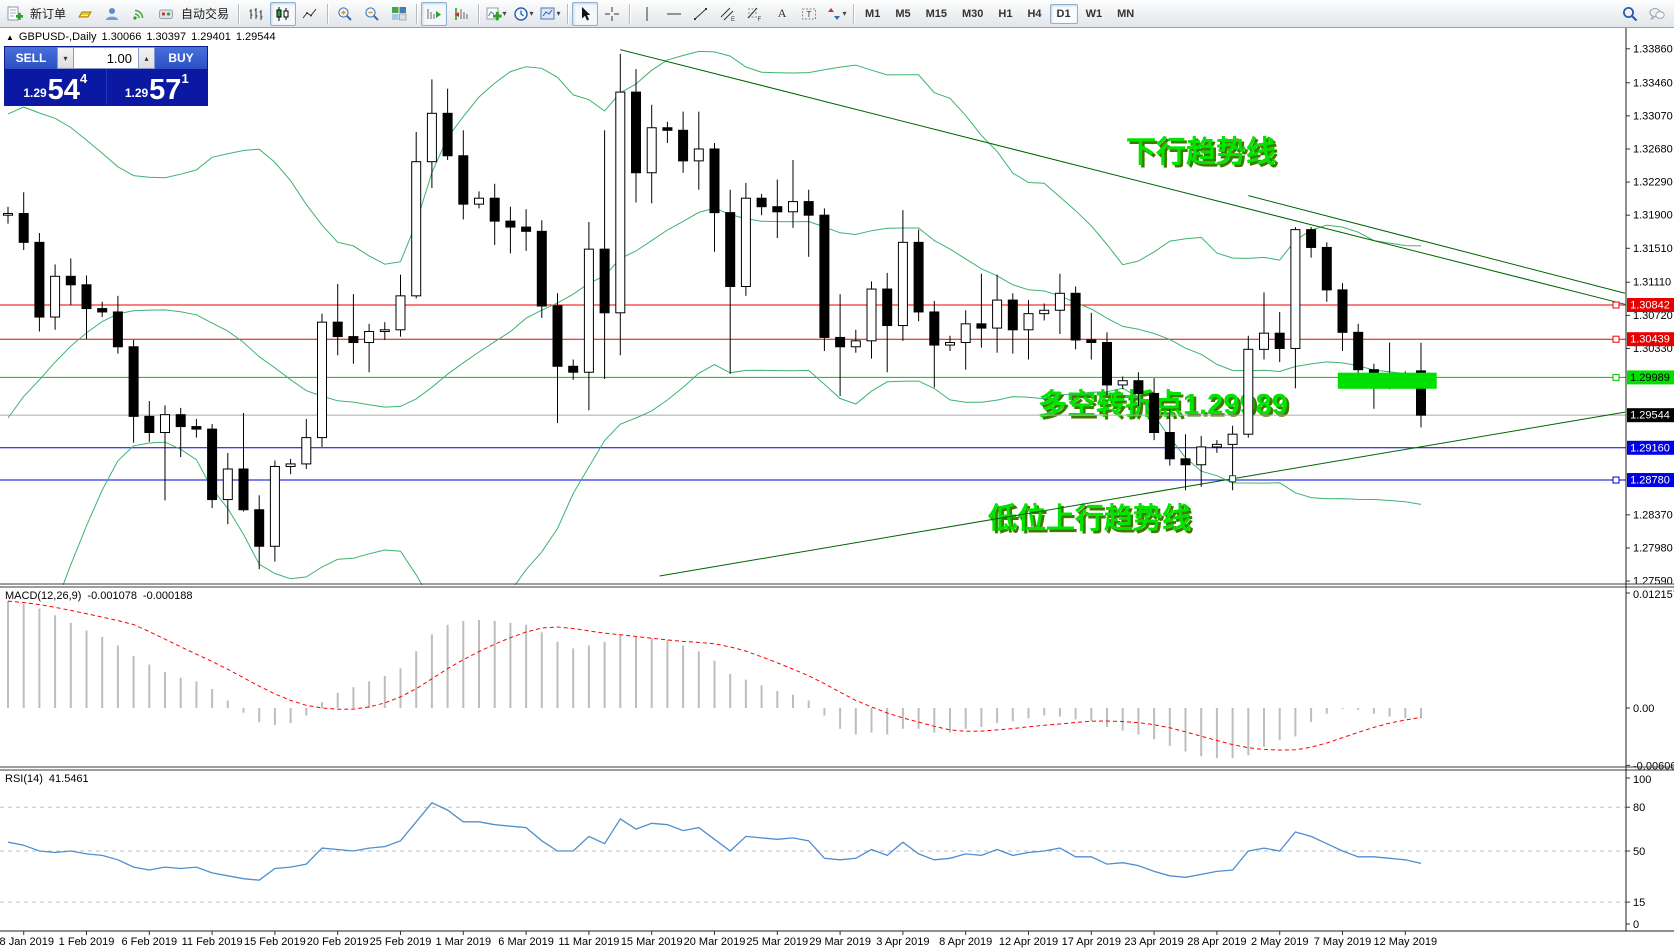  What do you see at coordinates (283, 13) in the screenshot?
I see `candlestick-chart-icon` at bounding box center [283, 13].